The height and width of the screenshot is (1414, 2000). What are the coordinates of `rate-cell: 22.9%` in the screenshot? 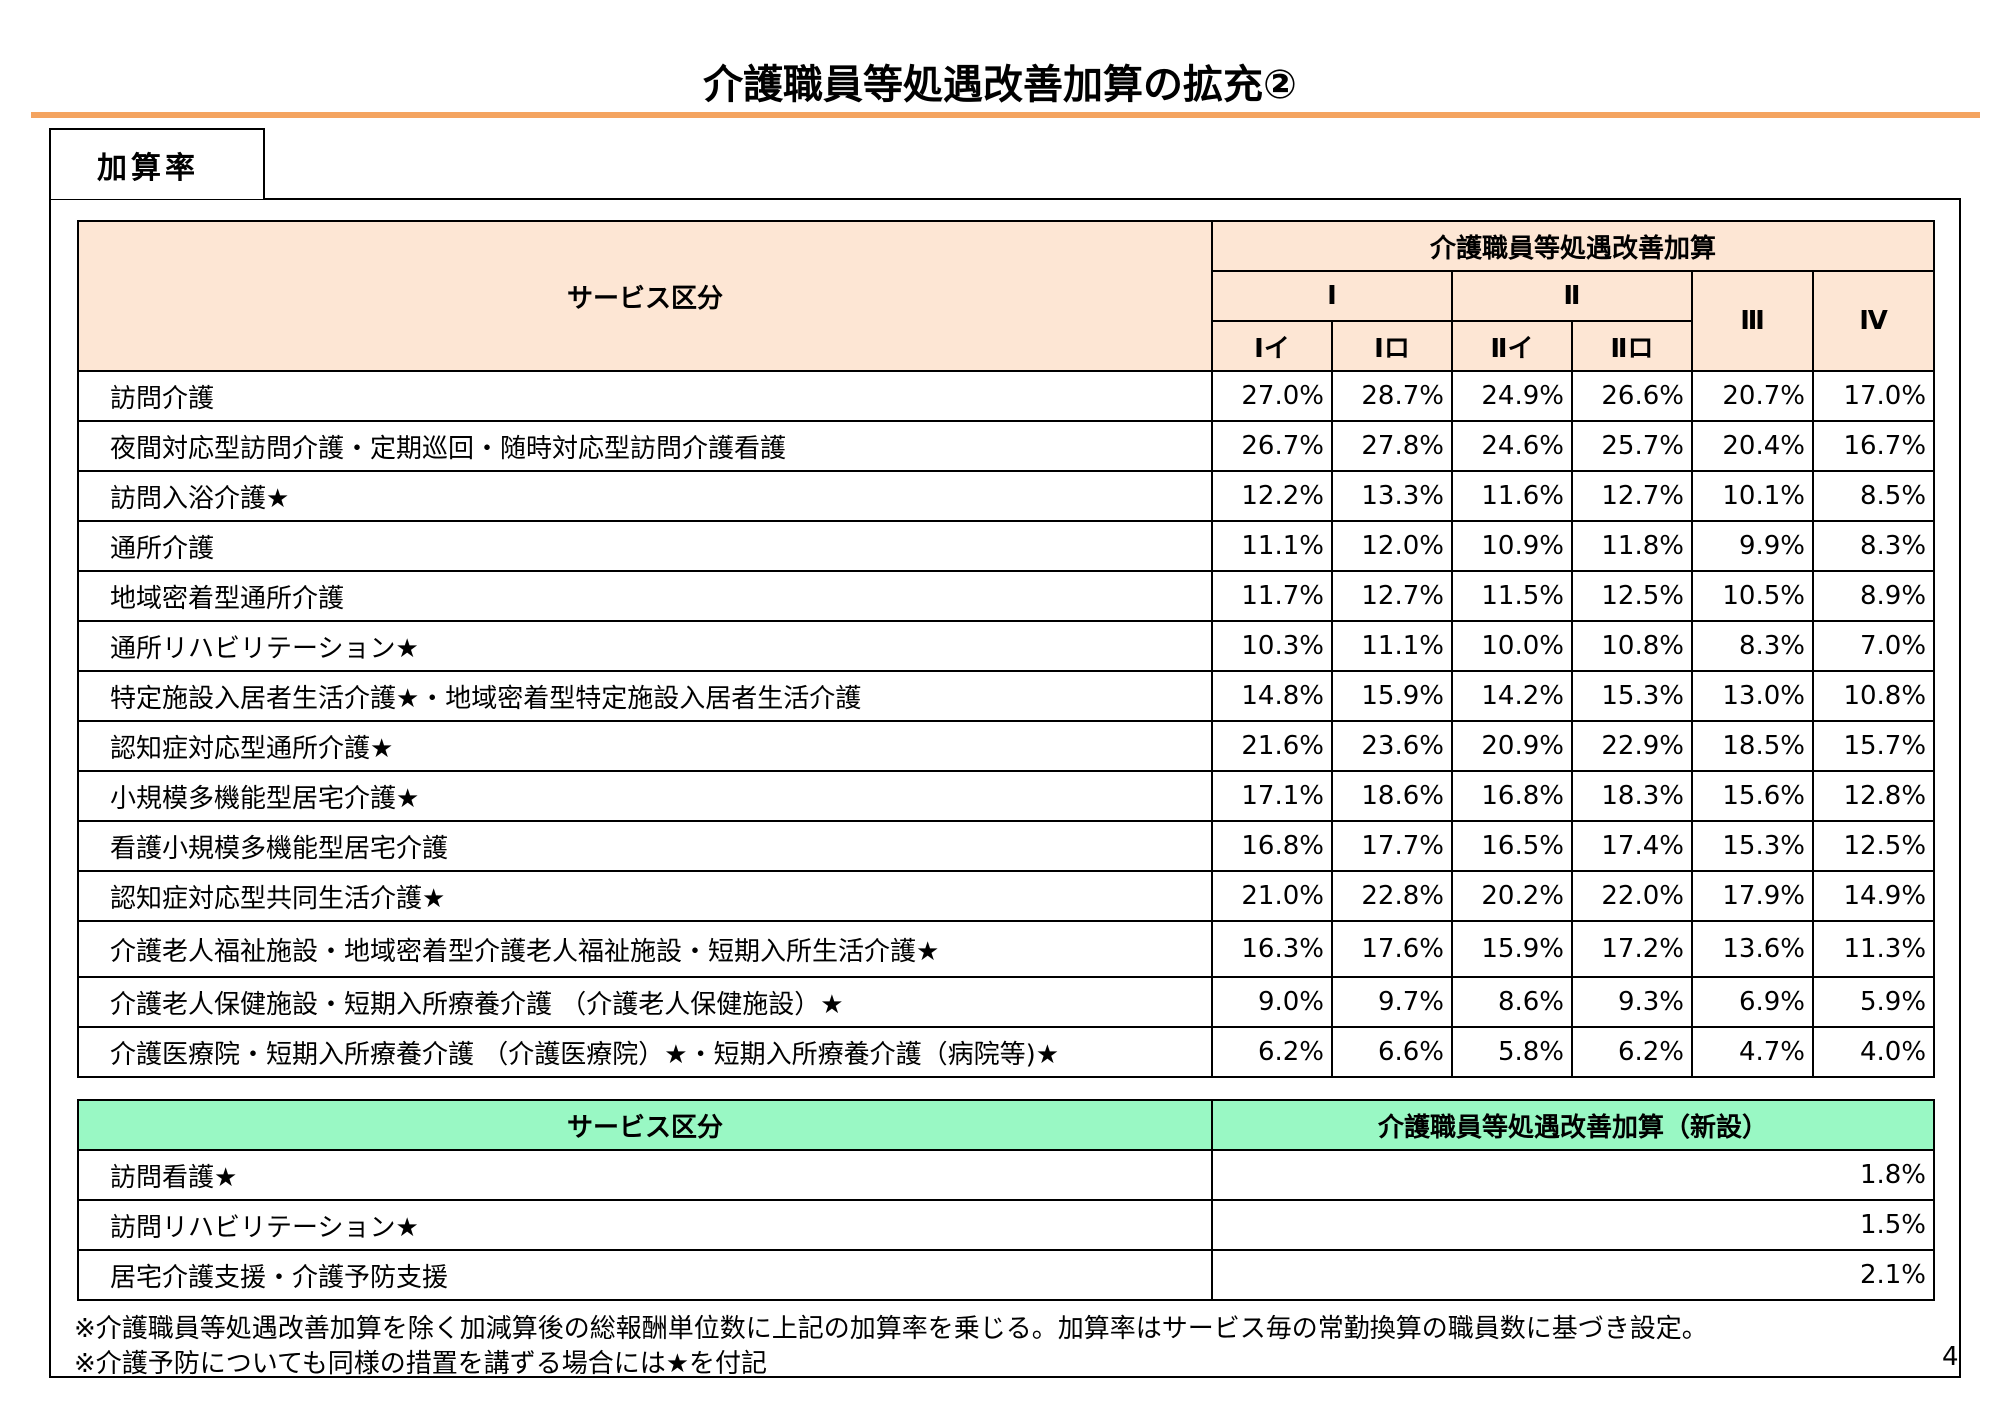 It's located at (1632, 746).